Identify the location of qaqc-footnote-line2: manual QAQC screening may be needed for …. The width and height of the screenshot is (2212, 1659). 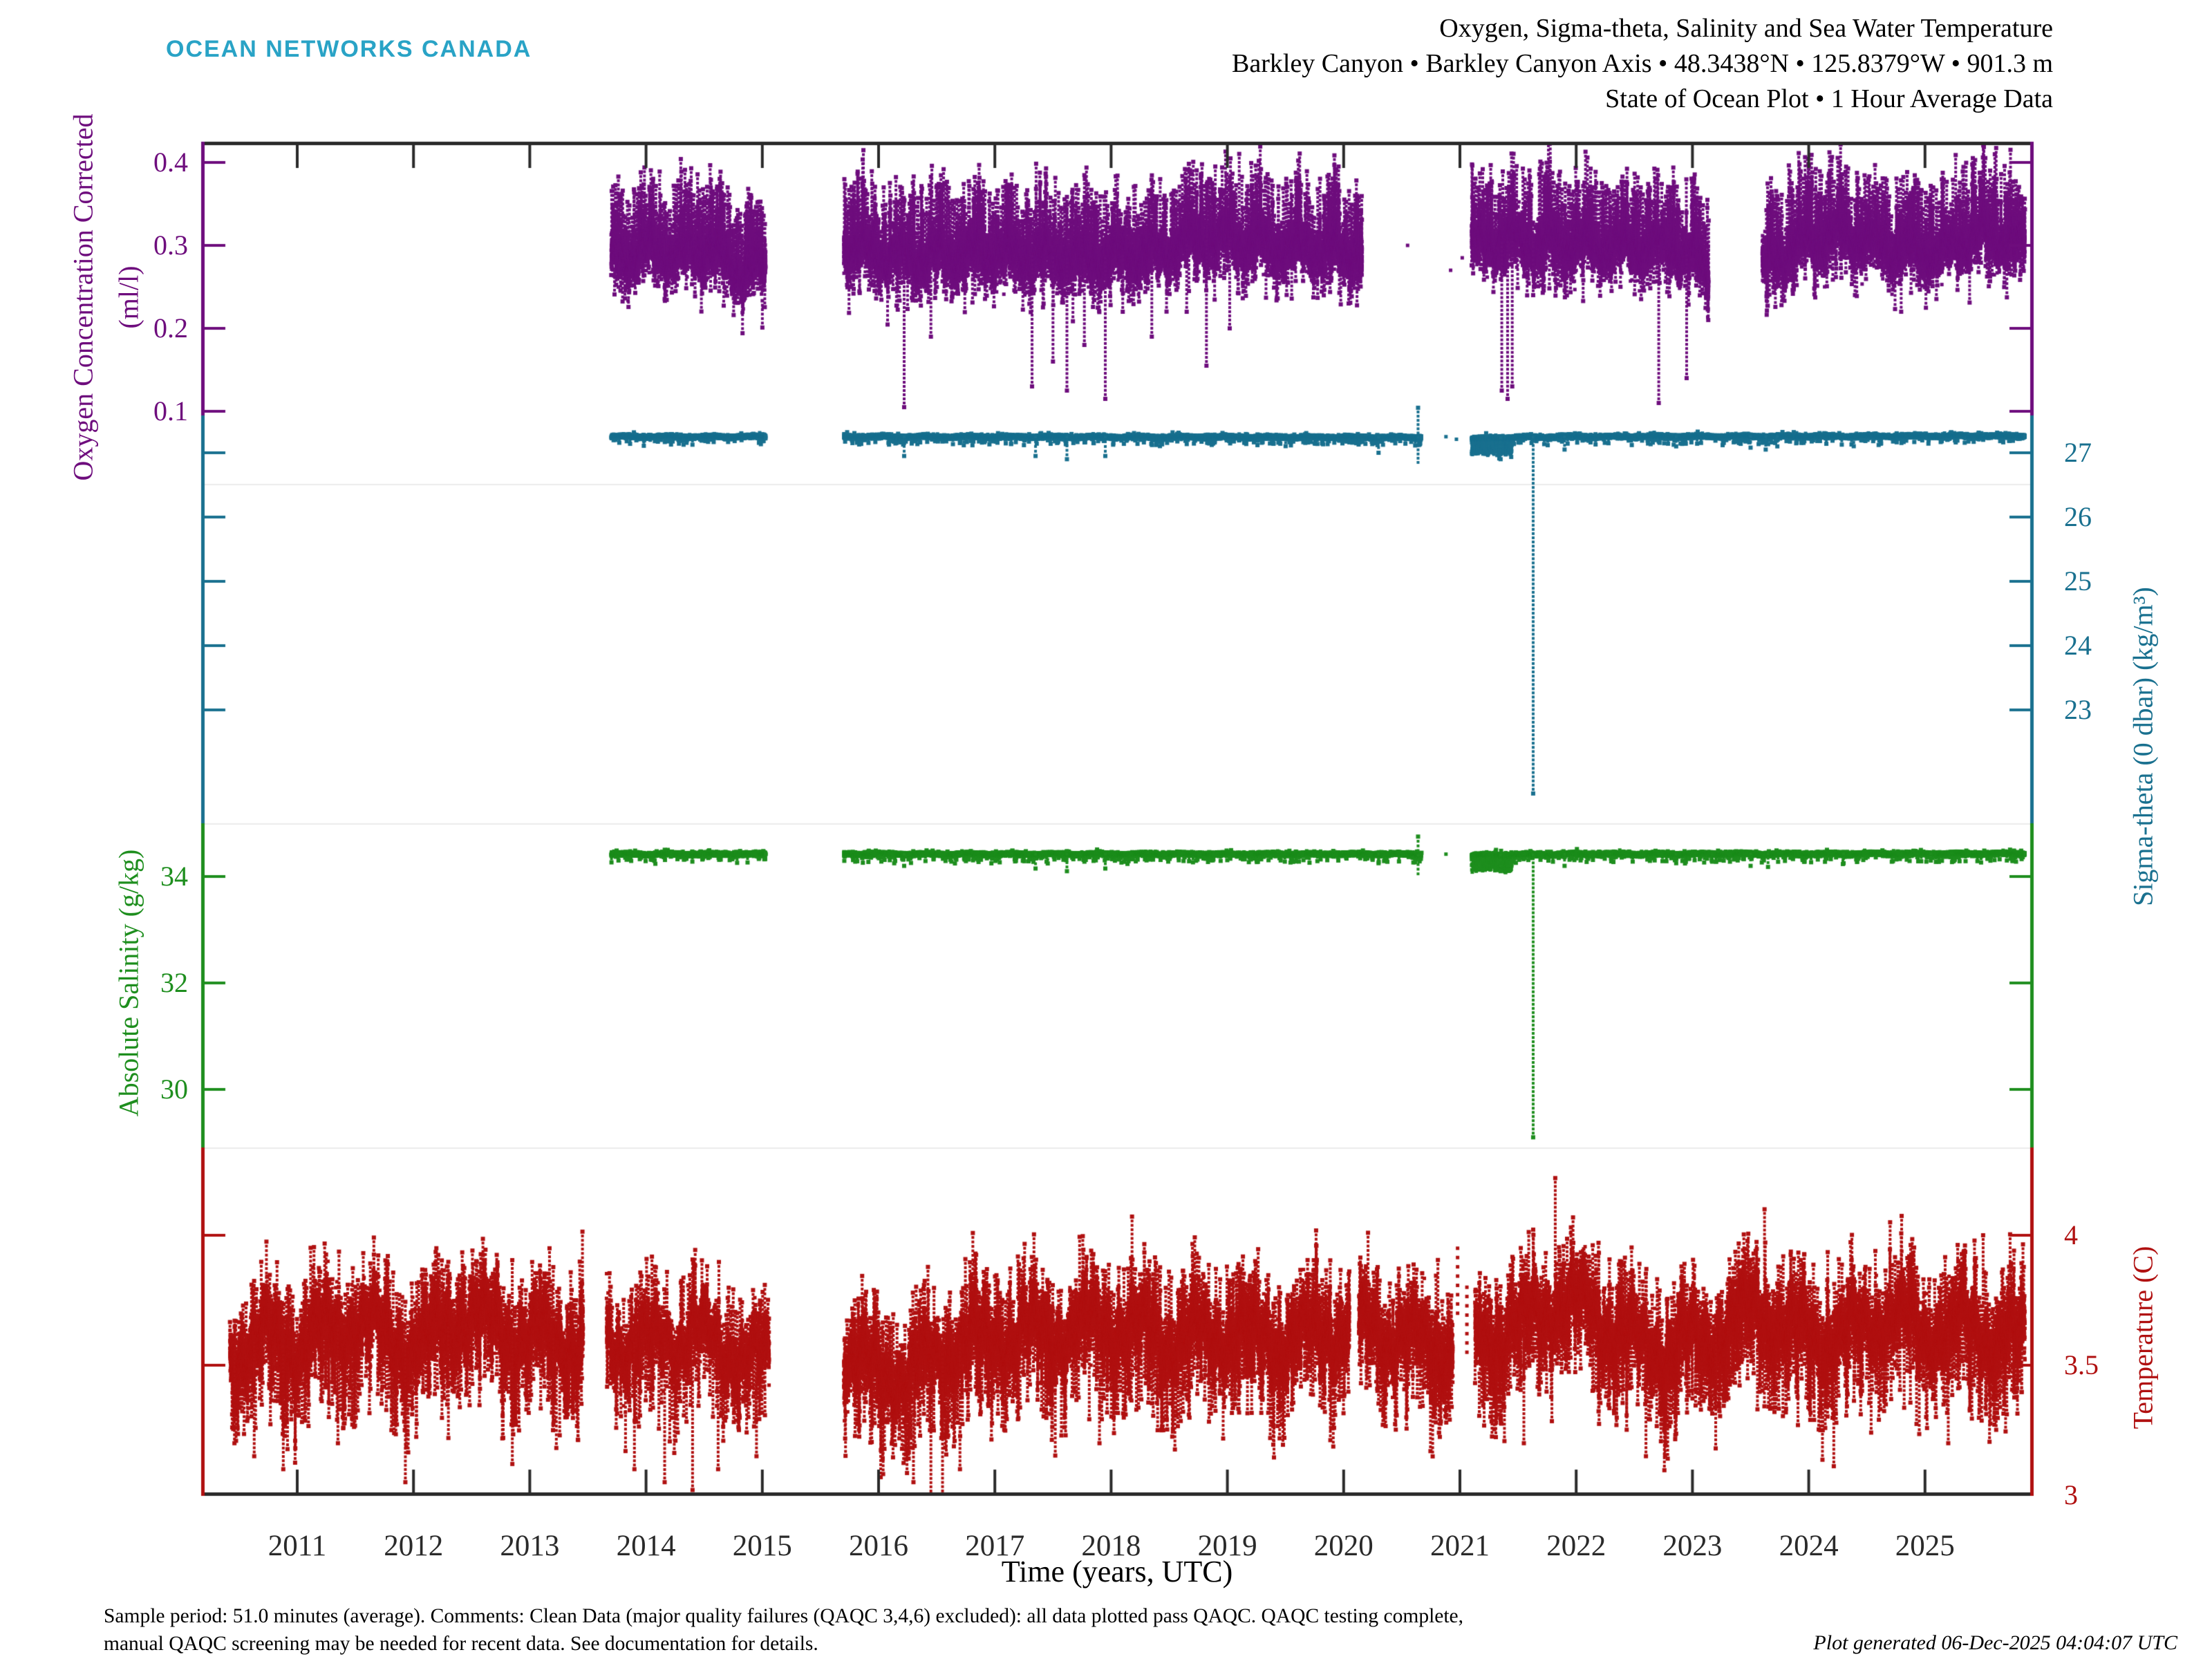
(461, 1644).